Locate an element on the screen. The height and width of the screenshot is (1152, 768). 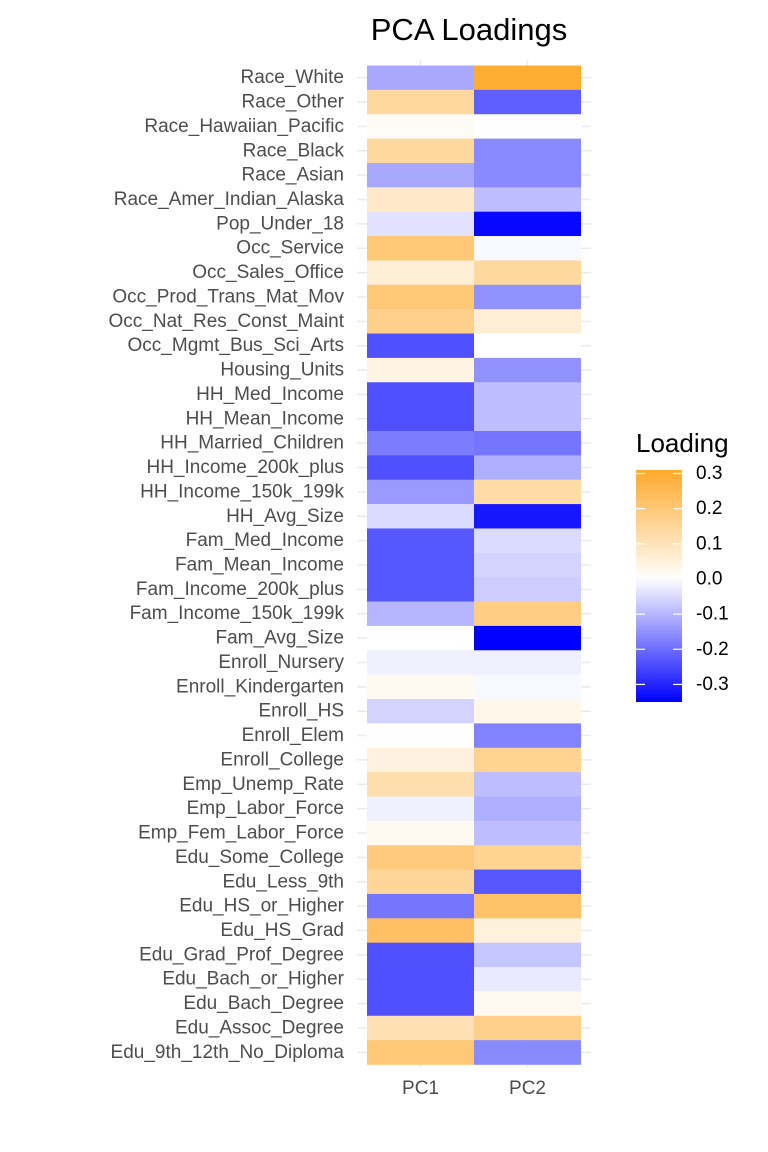
legend-tick-label: -0.3 is located at coordinates (712, 684).